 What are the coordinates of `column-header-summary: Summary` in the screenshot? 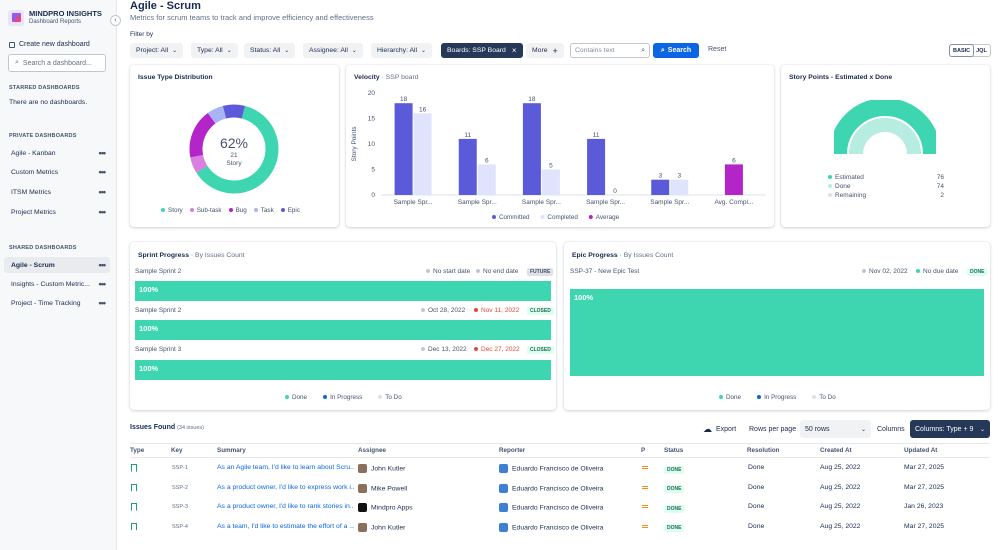 It's located at (231, 450).